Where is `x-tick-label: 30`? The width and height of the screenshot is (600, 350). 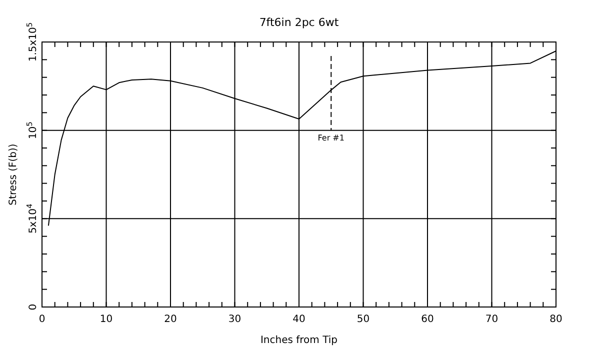 x-tick-label: 30 is located at coordinates (235, 319).